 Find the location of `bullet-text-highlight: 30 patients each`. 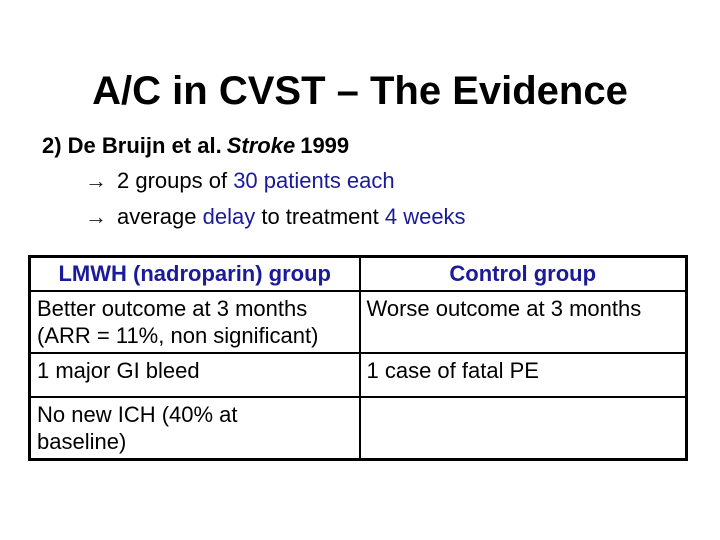

bullet-text-highlight: 30 patients each is located at coordinates (314, 180).